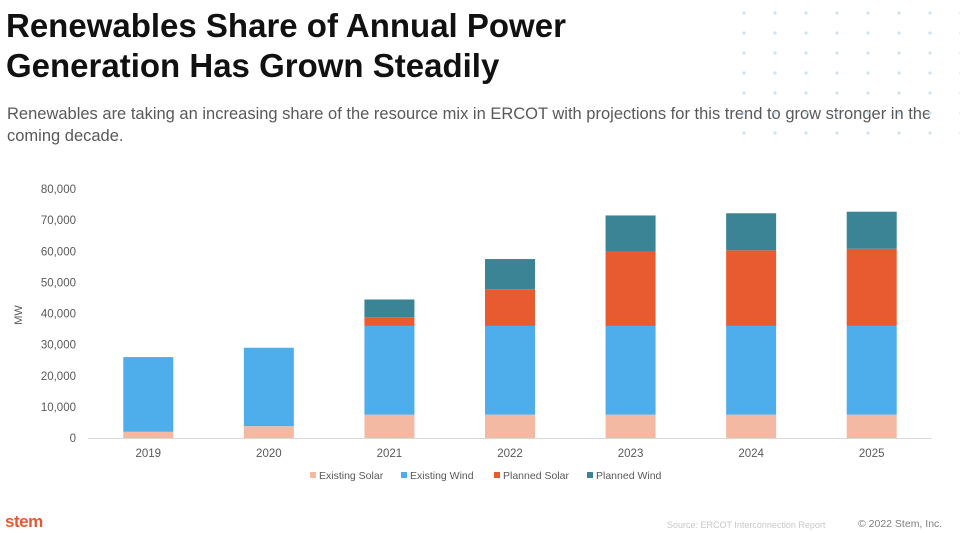 The image size is (960, 533). What do you see at coordinates (510, 307) in the screenshot?
I see `bar-planned-solar-2022` at bounding box center [510, 307].